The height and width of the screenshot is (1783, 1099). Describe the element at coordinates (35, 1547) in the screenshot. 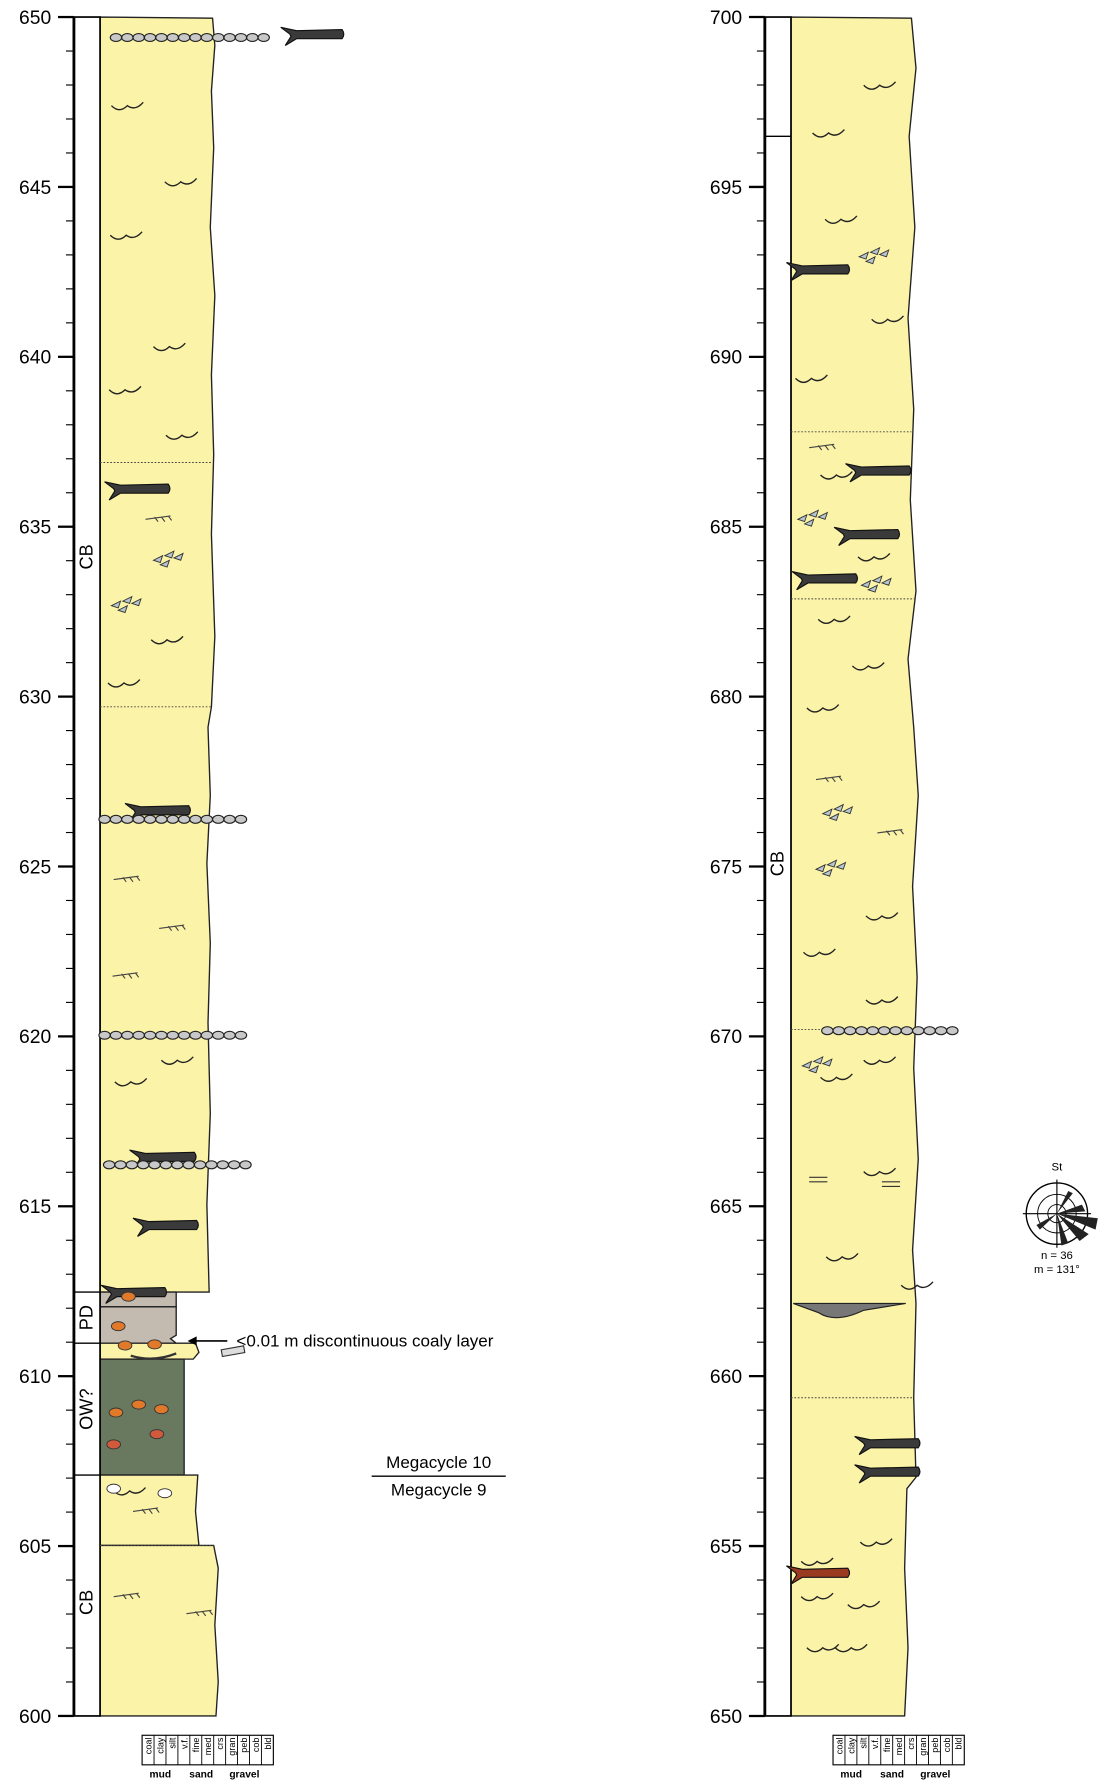

I see `depth-label: 605` at that location.